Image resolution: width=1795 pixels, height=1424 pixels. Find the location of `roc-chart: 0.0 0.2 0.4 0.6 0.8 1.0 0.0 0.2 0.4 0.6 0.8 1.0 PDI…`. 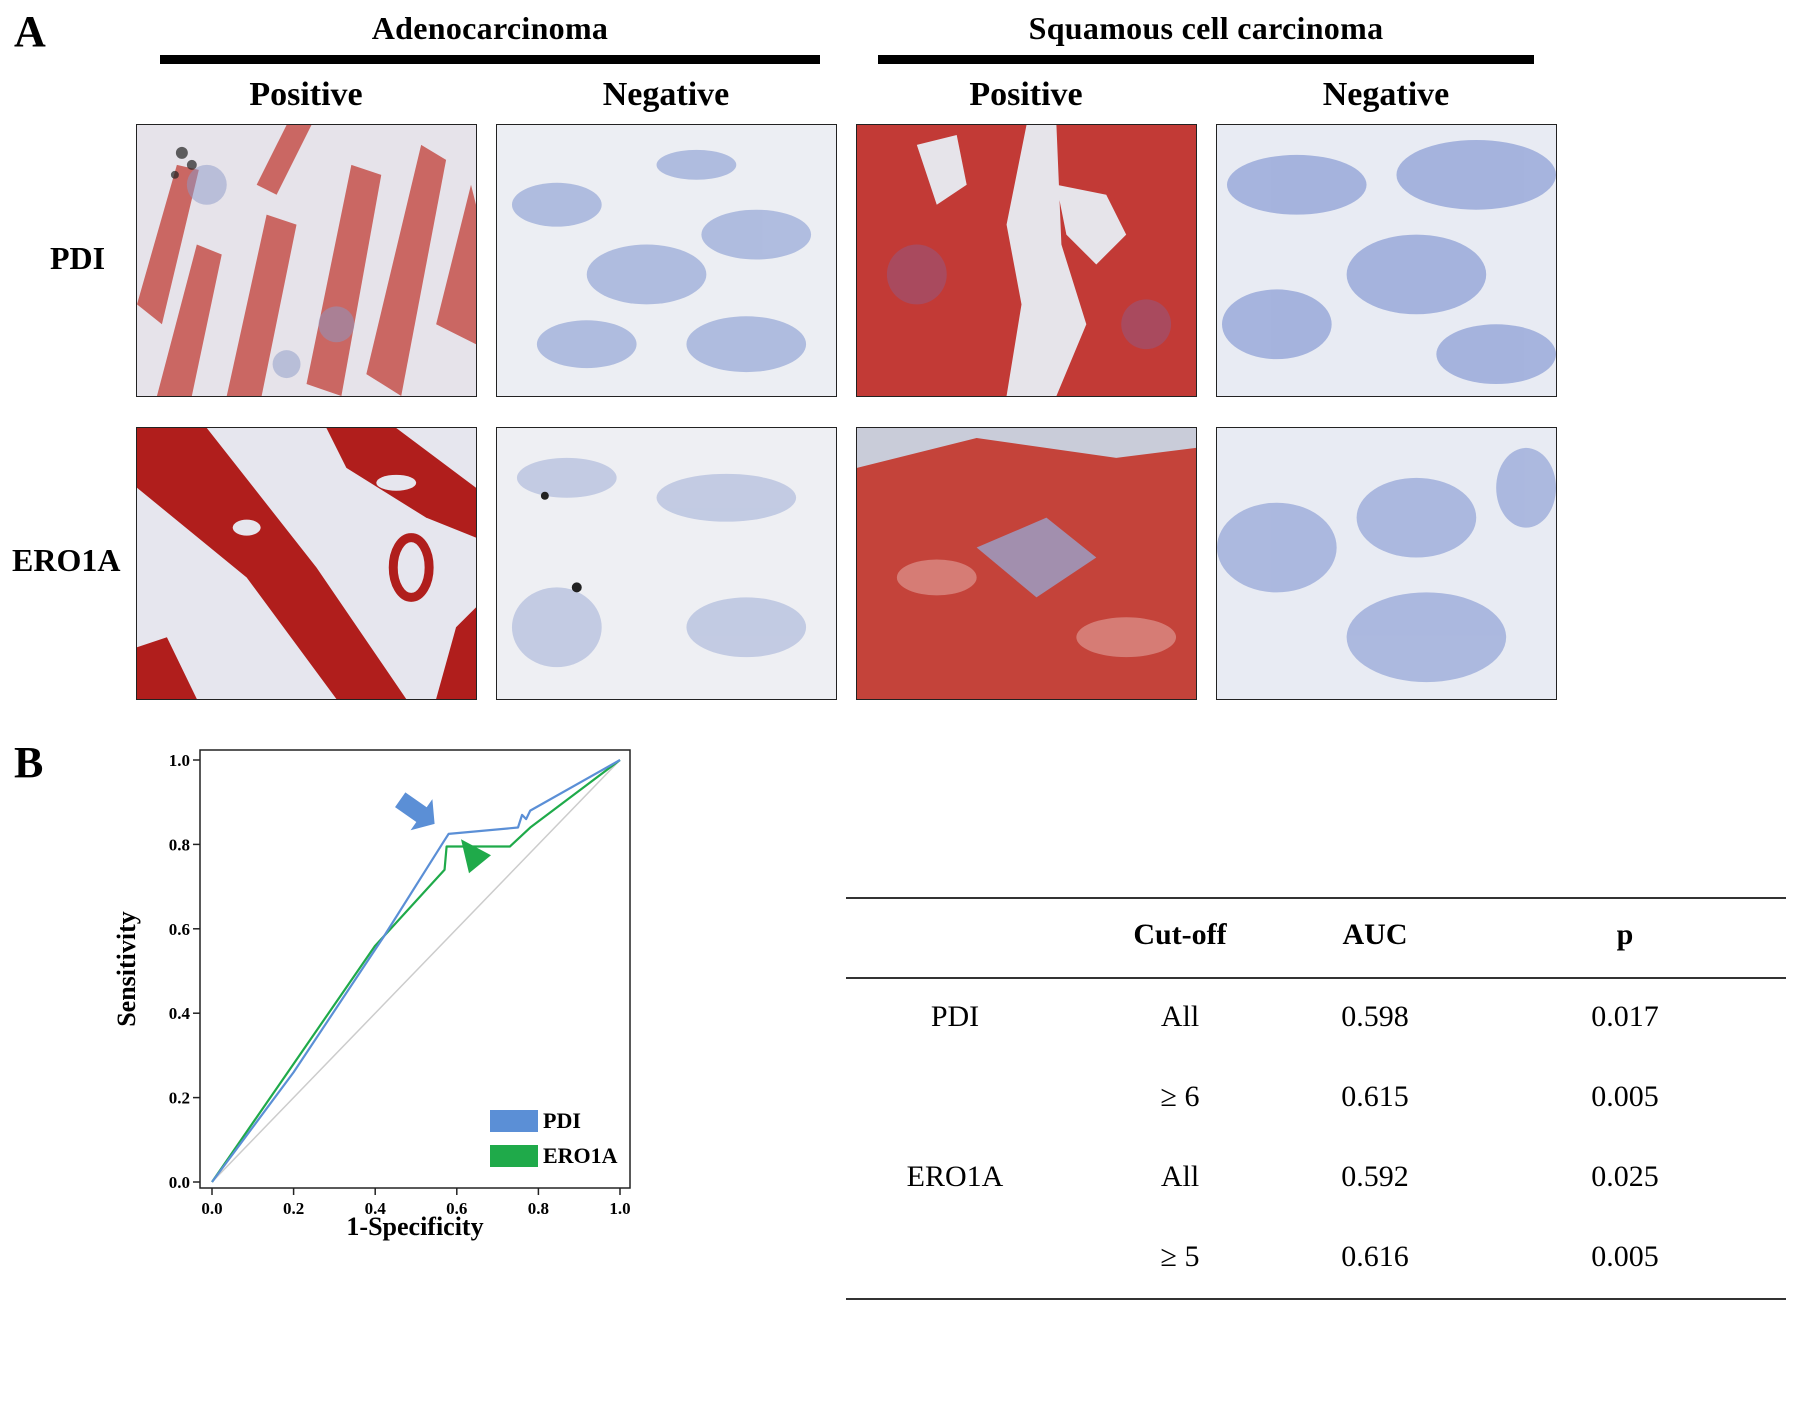

roc-chart: 0.0 0.2 0.4 0.6 0.8 1.0 0.0 0.2 0.4 0.6 0.8 1.0 PDI… is located at coordinates (371, 995).